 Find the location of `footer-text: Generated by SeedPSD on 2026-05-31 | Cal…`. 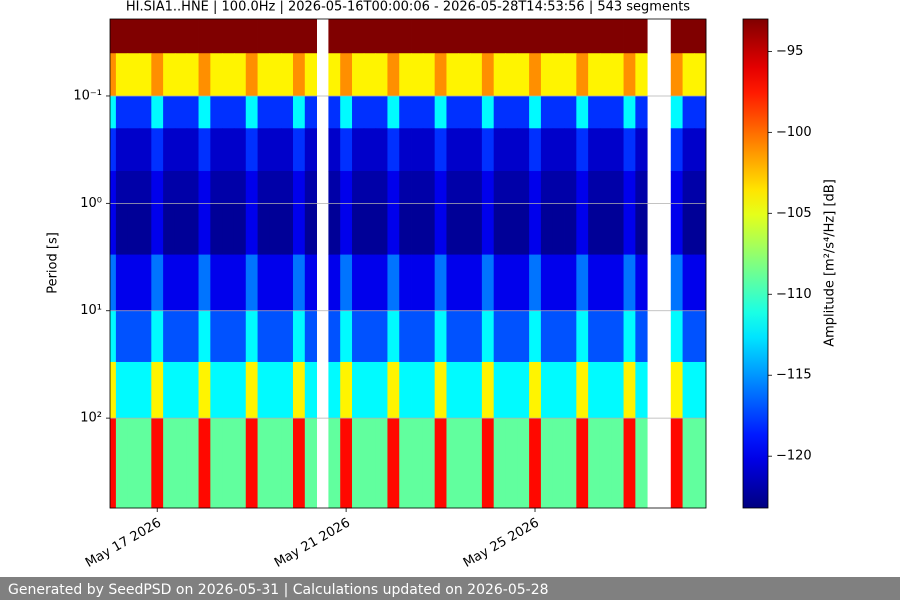

footer-text: Generated by SeedPSD on 2026-05-31 | Cal… is located at coordinates (278, 590).